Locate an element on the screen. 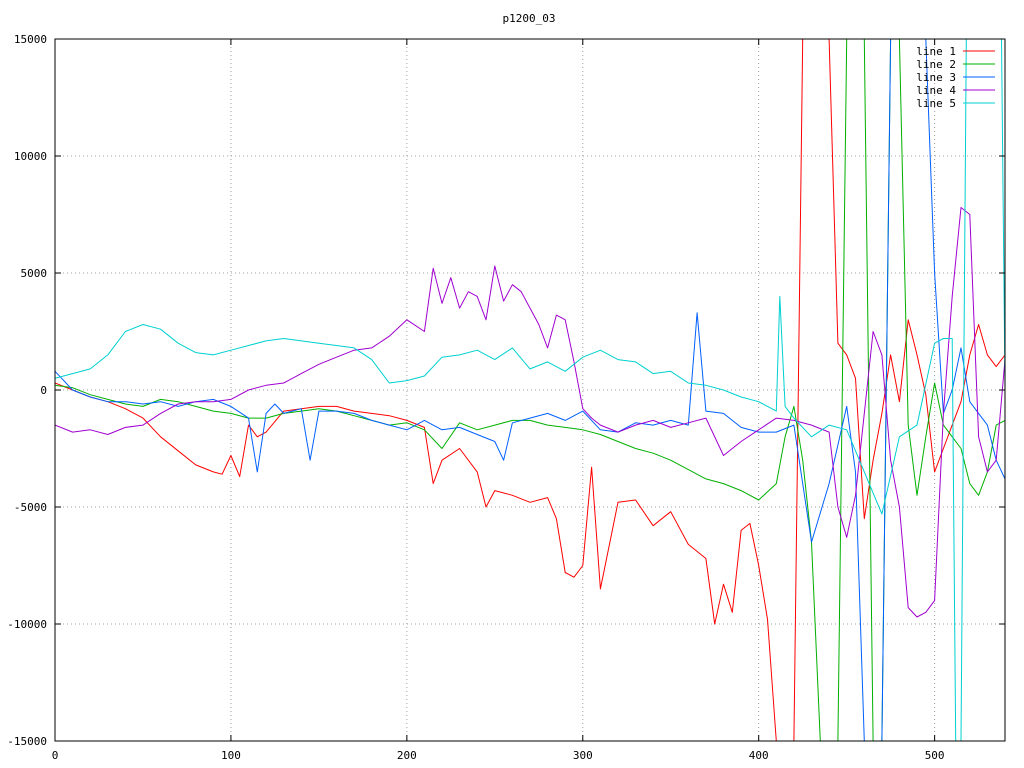 The height and width of the screenshot is (768, 1024). x-tick-label: 0 is located at coordinates (55, 755).